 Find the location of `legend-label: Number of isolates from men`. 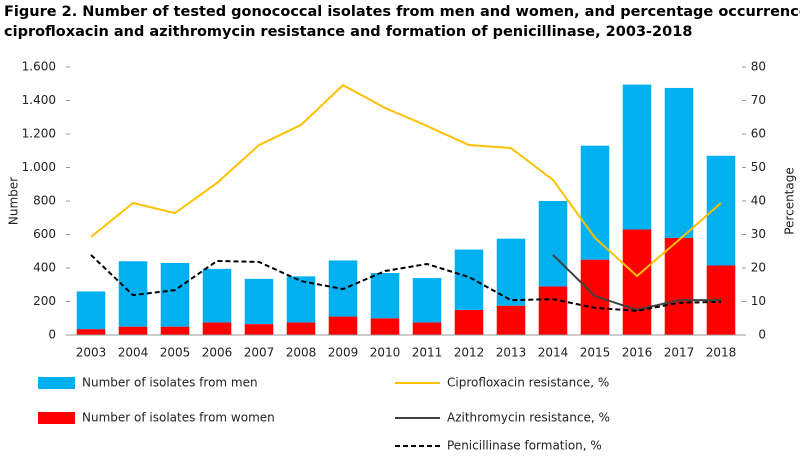

legend-label: Number of isolates from men is located at coordinates (170, 383).